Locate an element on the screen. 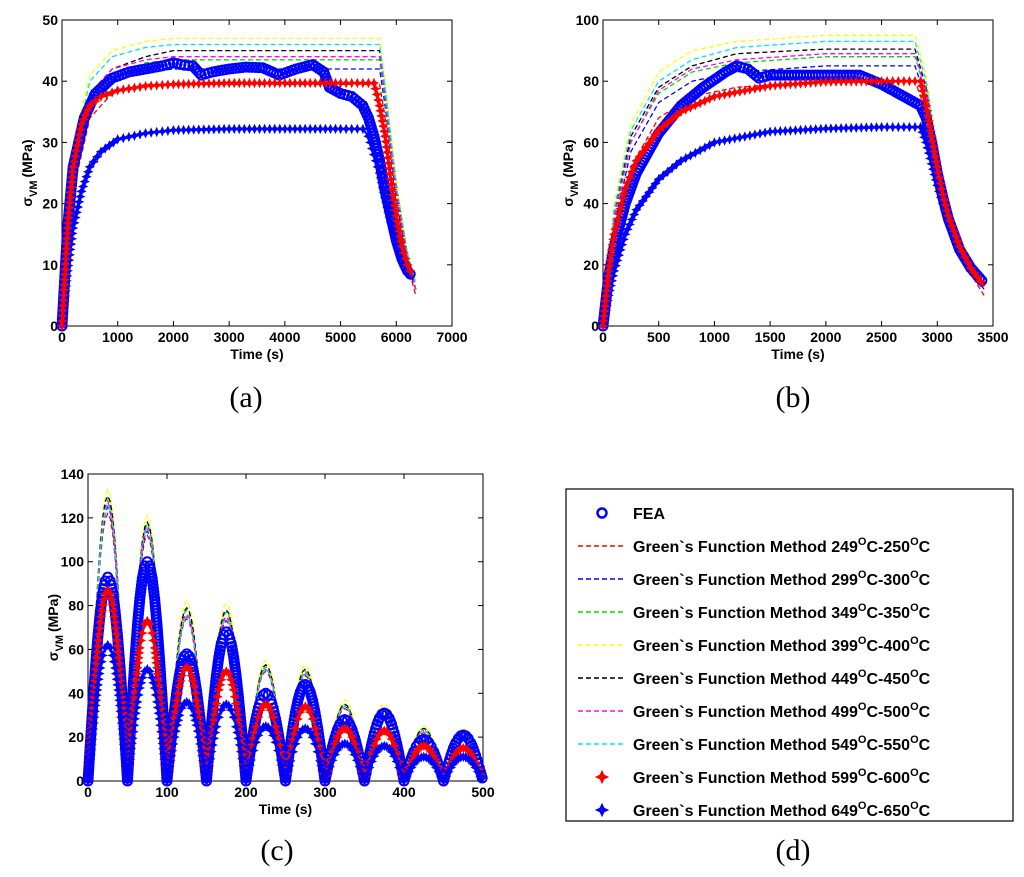 This screenshot has height=877, width=1024. y-tick-label: 60 is located at coordinates (76, 649).